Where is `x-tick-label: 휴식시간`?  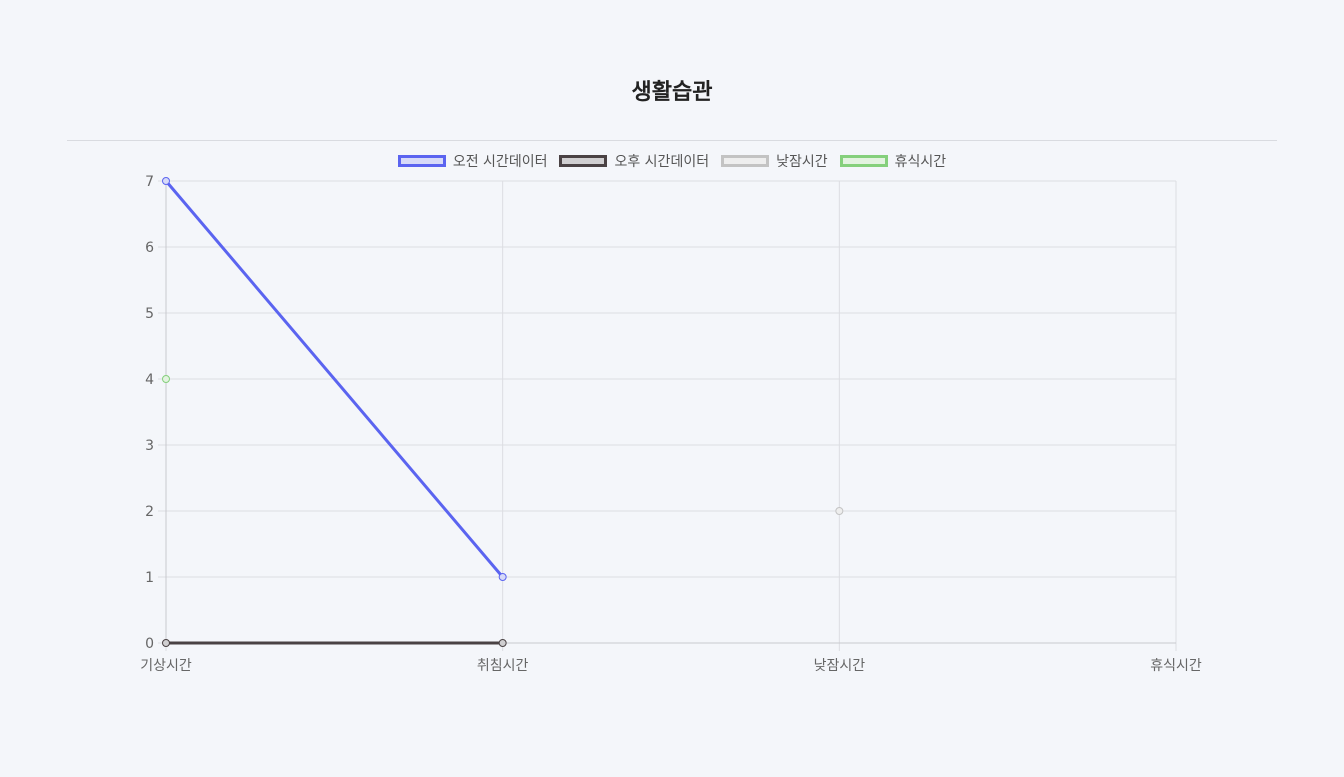 x-tick-label: 휴식시간 is located at coordinates (1176, 666).